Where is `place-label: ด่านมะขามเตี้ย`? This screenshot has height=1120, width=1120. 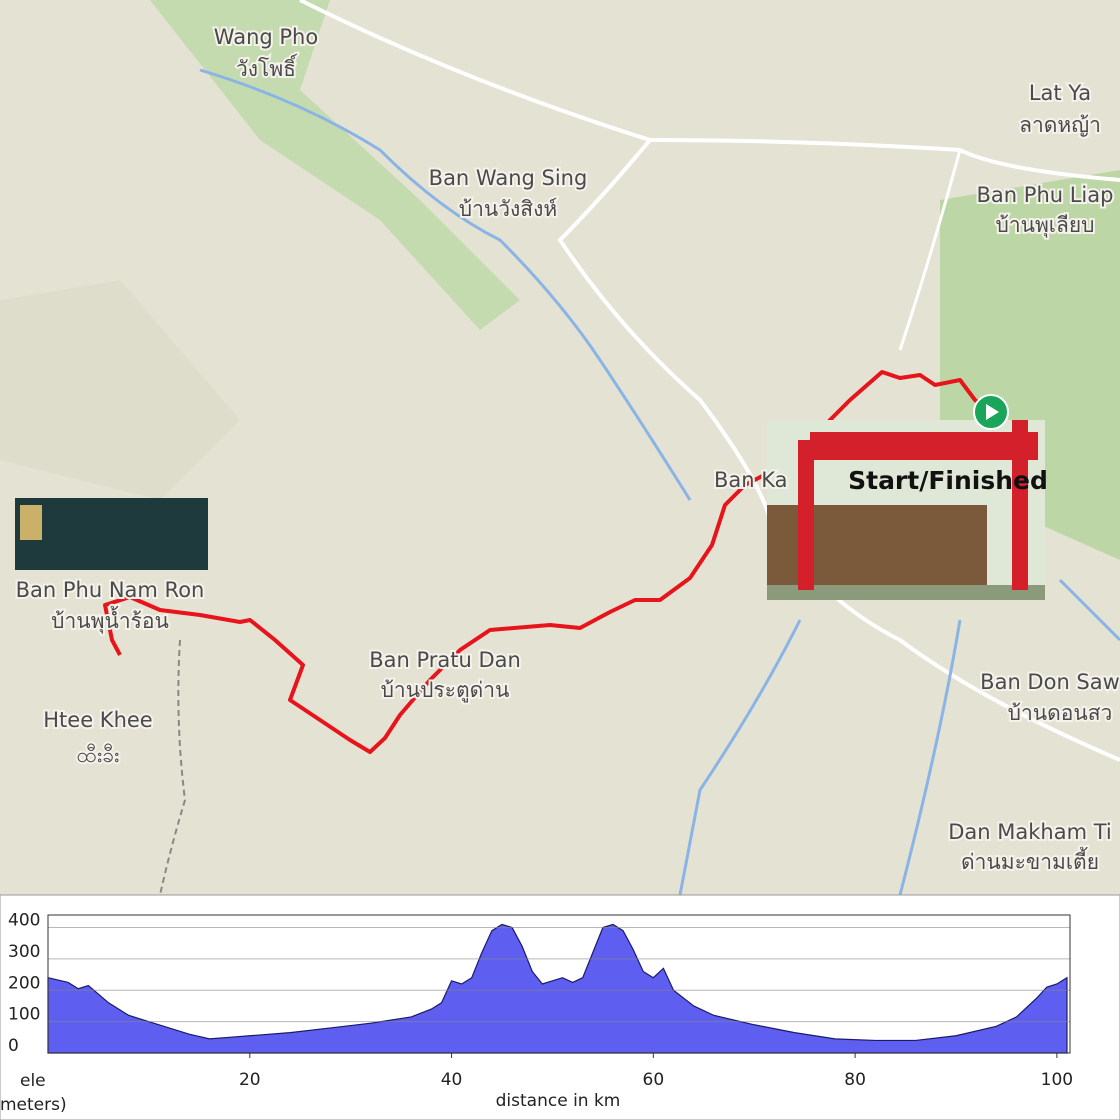
place-label: ด่านมะขามเตี้ย is located at coordinates (1030, 860).